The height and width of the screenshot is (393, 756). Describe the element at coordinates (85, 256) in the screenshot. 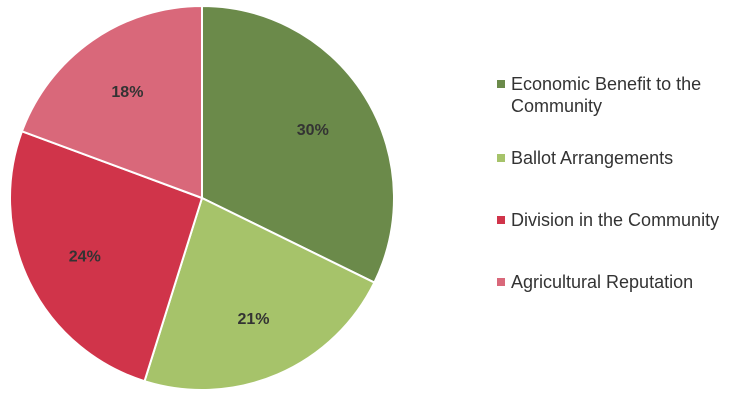

I see `pie-label-division: 24%` at that location.